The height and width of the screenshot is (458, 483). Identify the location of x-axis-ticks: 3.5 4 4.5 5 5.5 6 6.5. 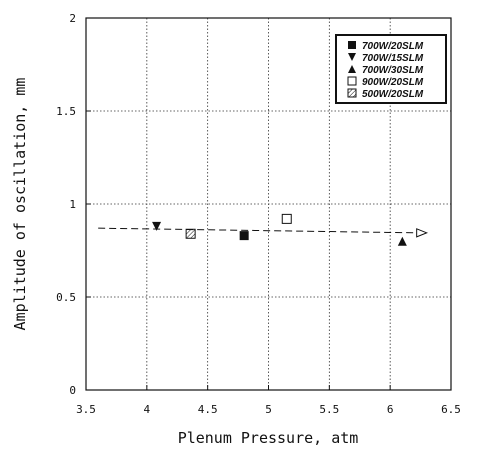
(268, 400).